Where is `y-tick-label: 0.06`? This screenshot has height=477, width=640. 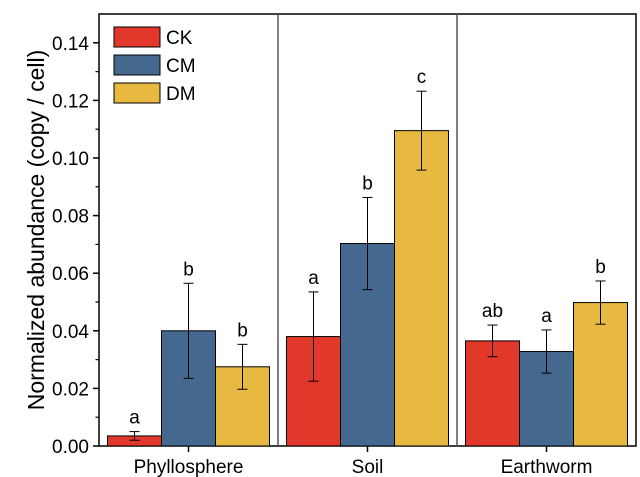 y-tick-label: 0.06 is located at coordinates (70, 274).